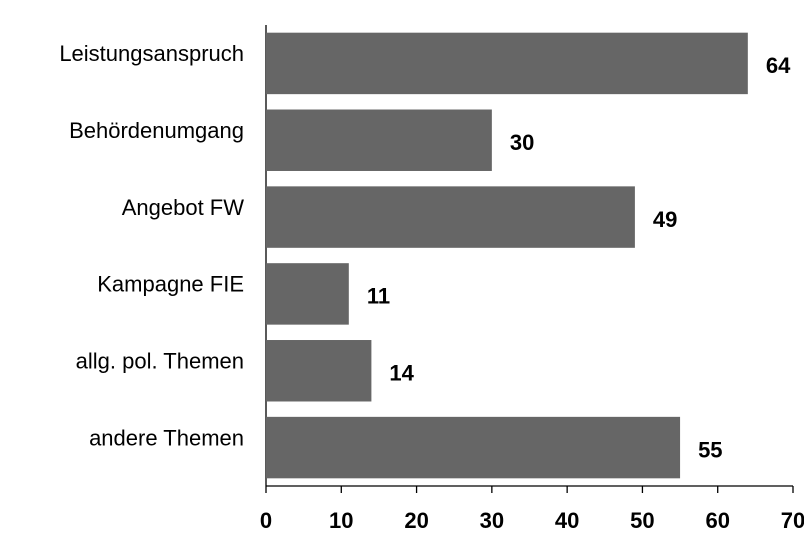 The width and height of the screenshot is (804, 534). I want to click on x-tick-label: 20, so click(416, 520).